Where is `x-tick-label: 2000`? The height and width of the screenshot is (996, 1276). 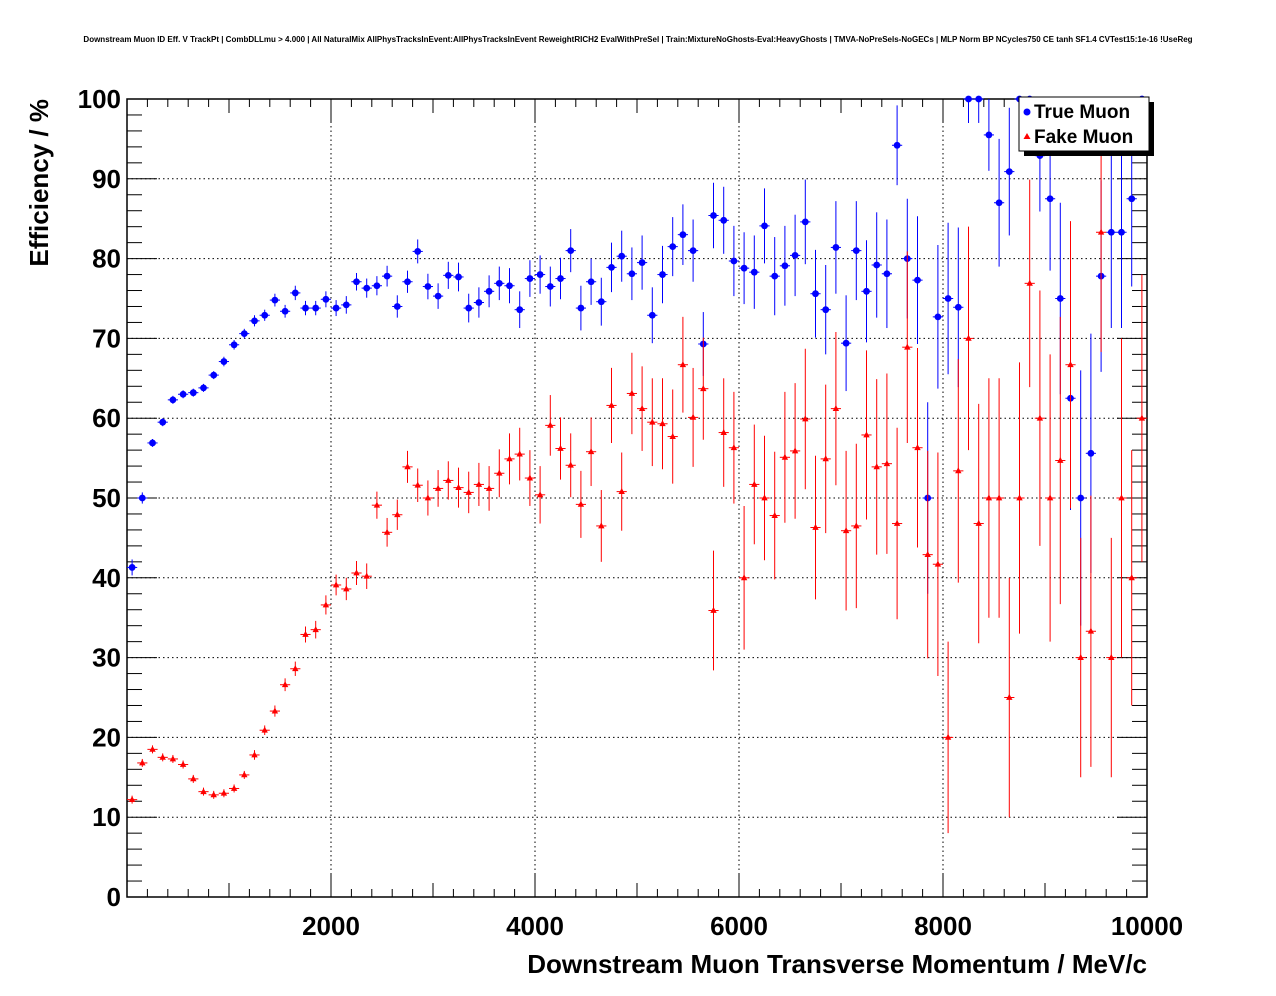
x-tick-label: 2000 is located at coordinates (331, 926).